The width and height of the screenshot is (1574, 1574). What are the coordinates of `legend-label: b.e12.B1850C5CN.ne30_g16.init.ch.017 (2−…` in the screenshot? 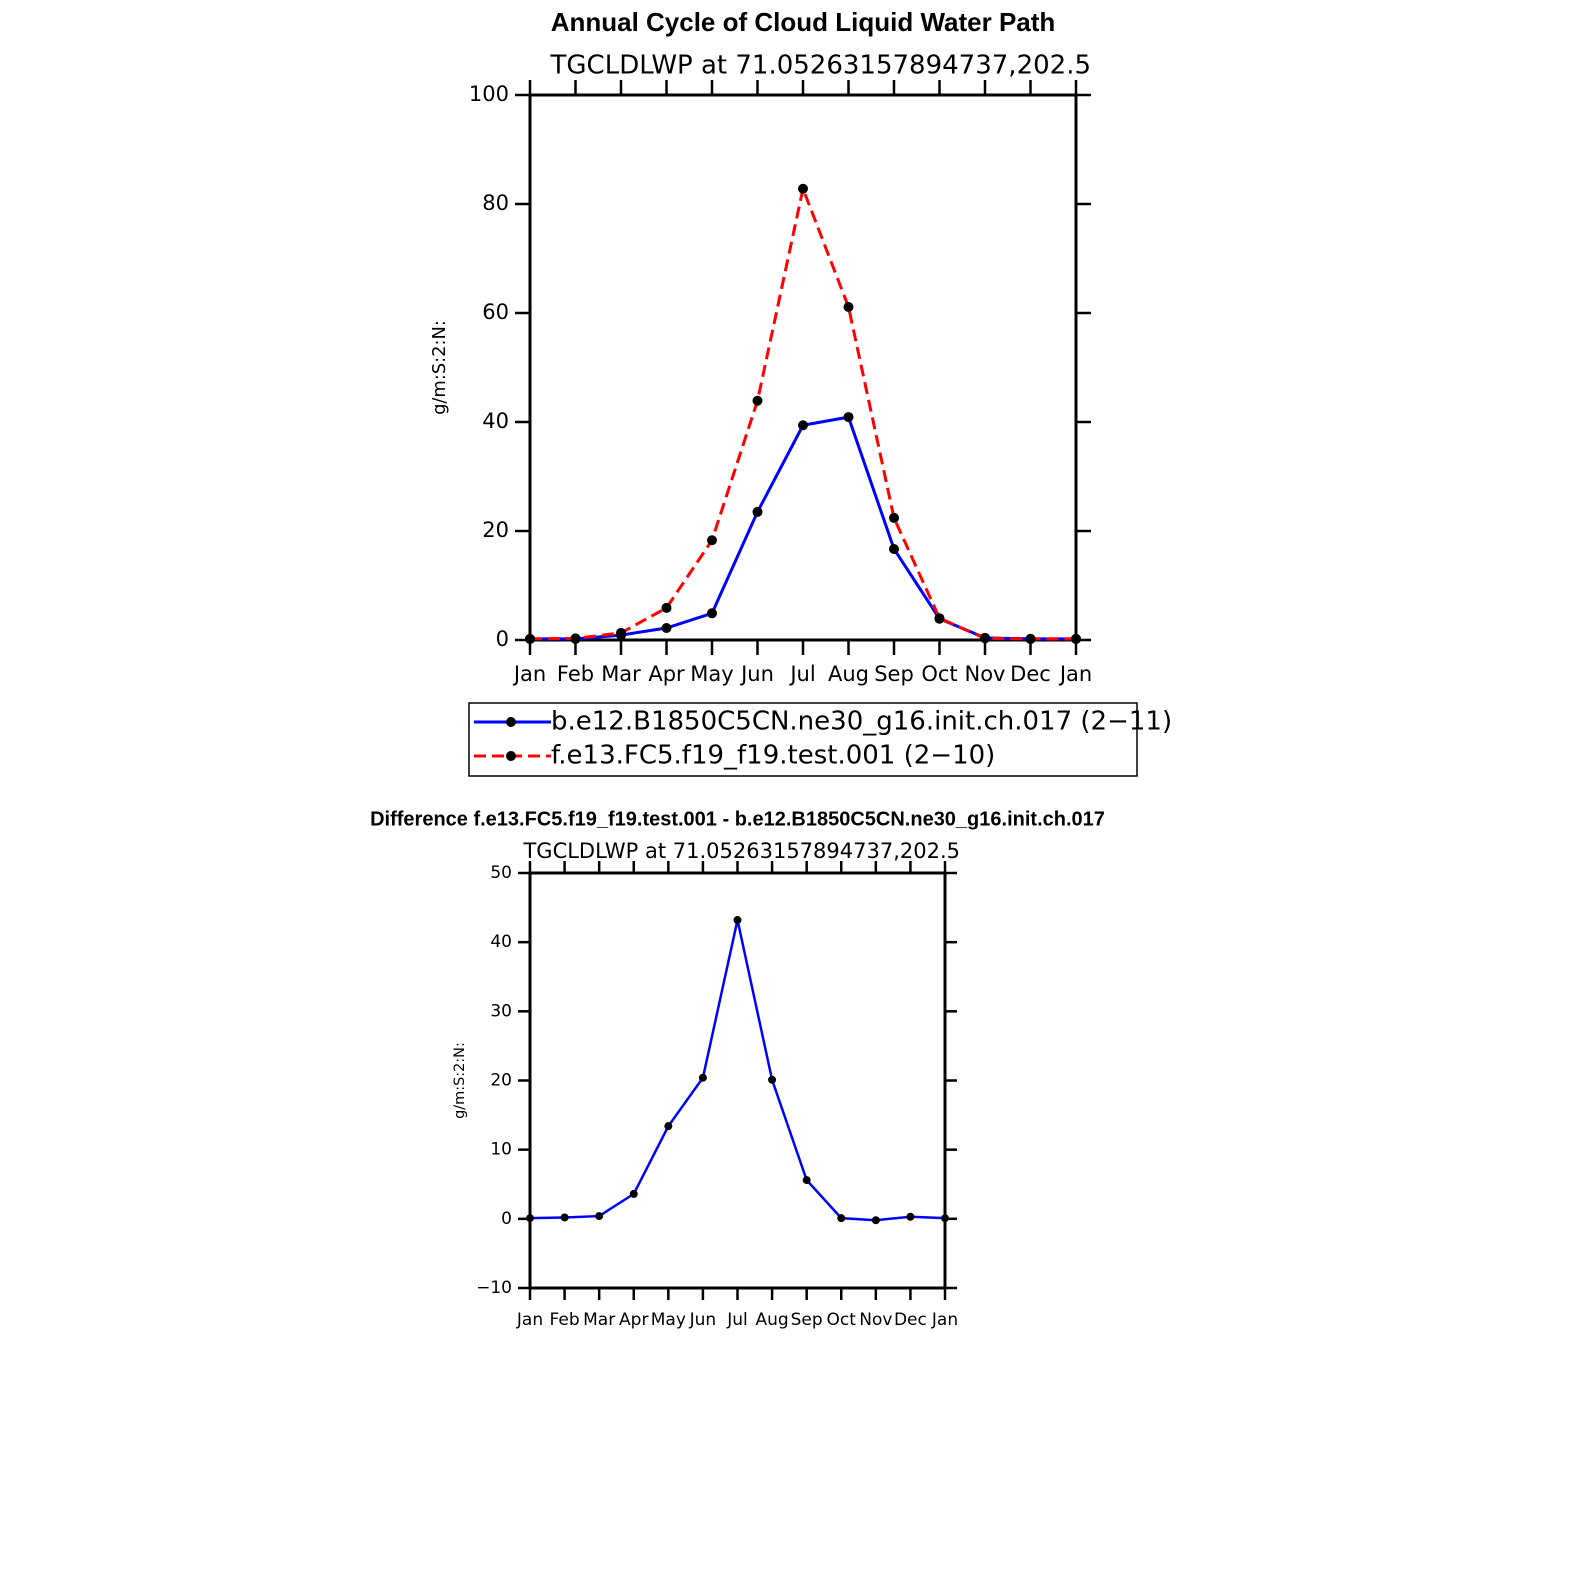 It's located at (861, 722).